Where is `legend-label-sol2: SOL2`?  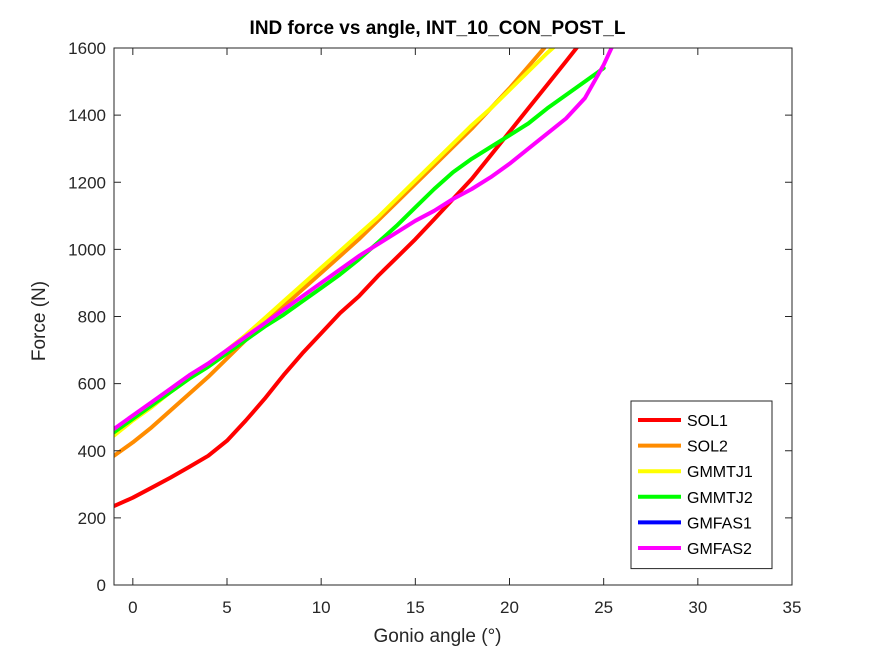 legend-label-sol2: SOL2 is located at coordinates (707, 447).